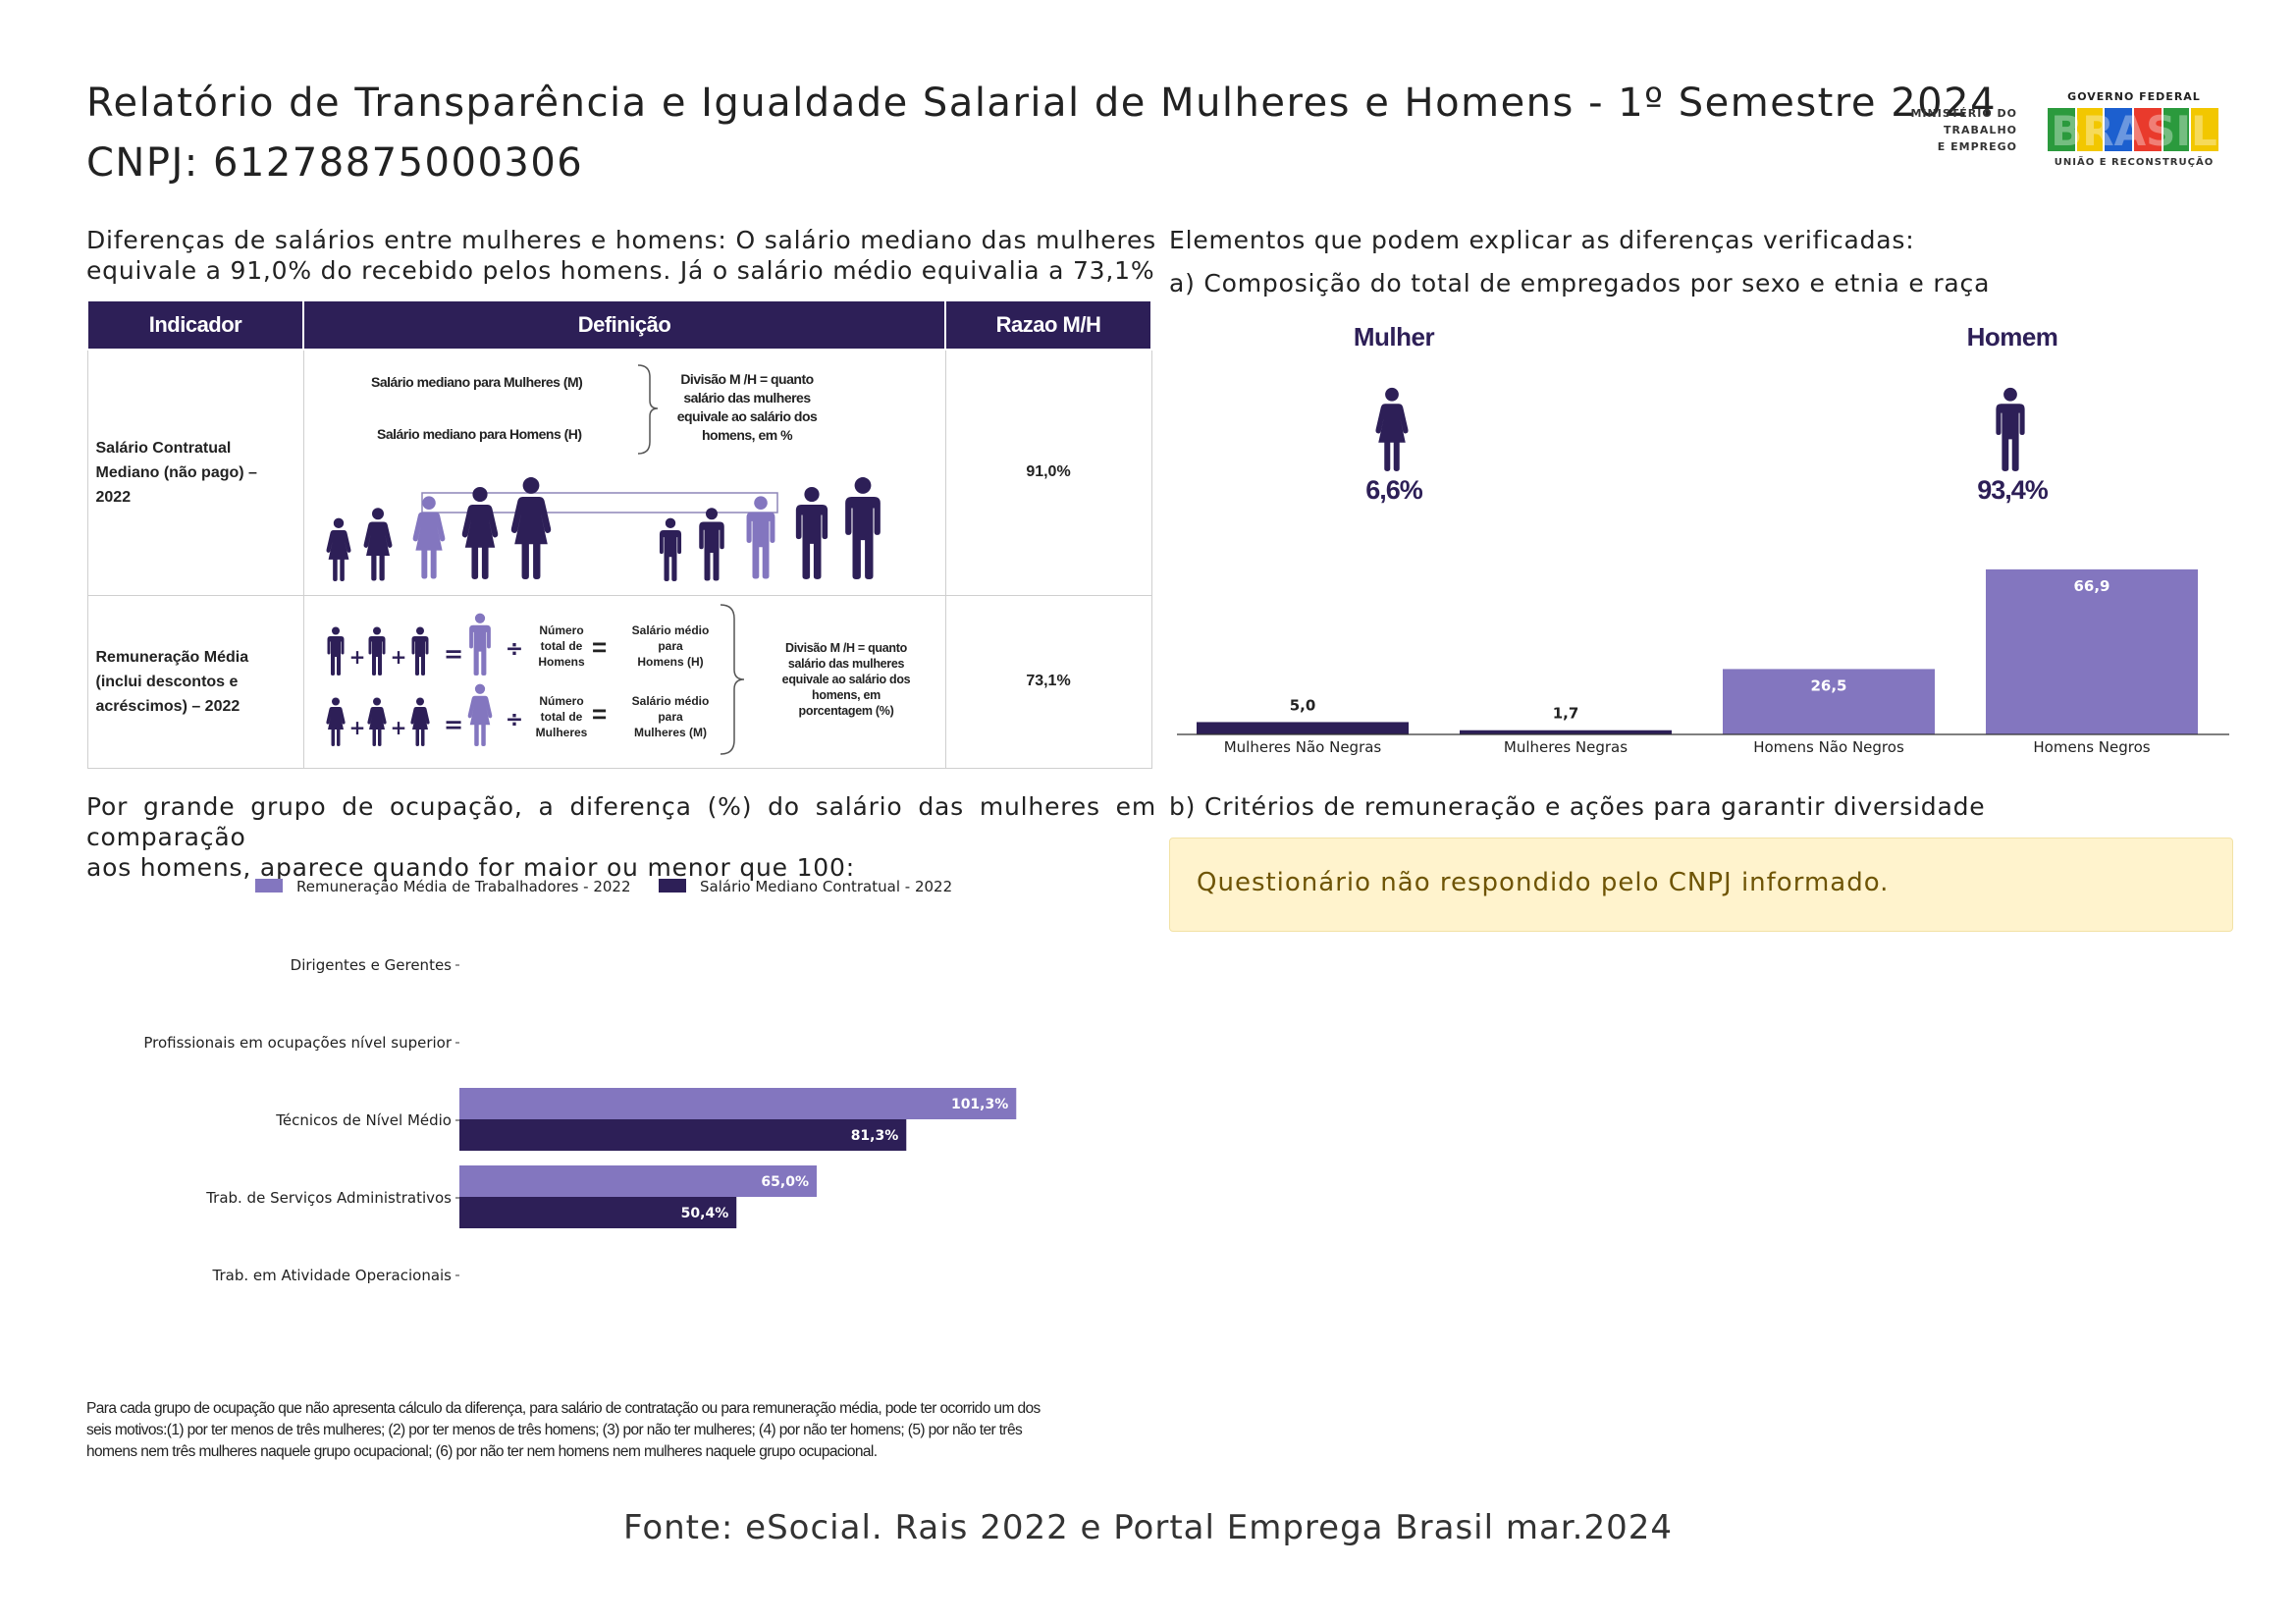  What do you see at coordinates (847, 695) in the screenshot?
I see `def-line: homens, em` at bounding box center [847, 695].